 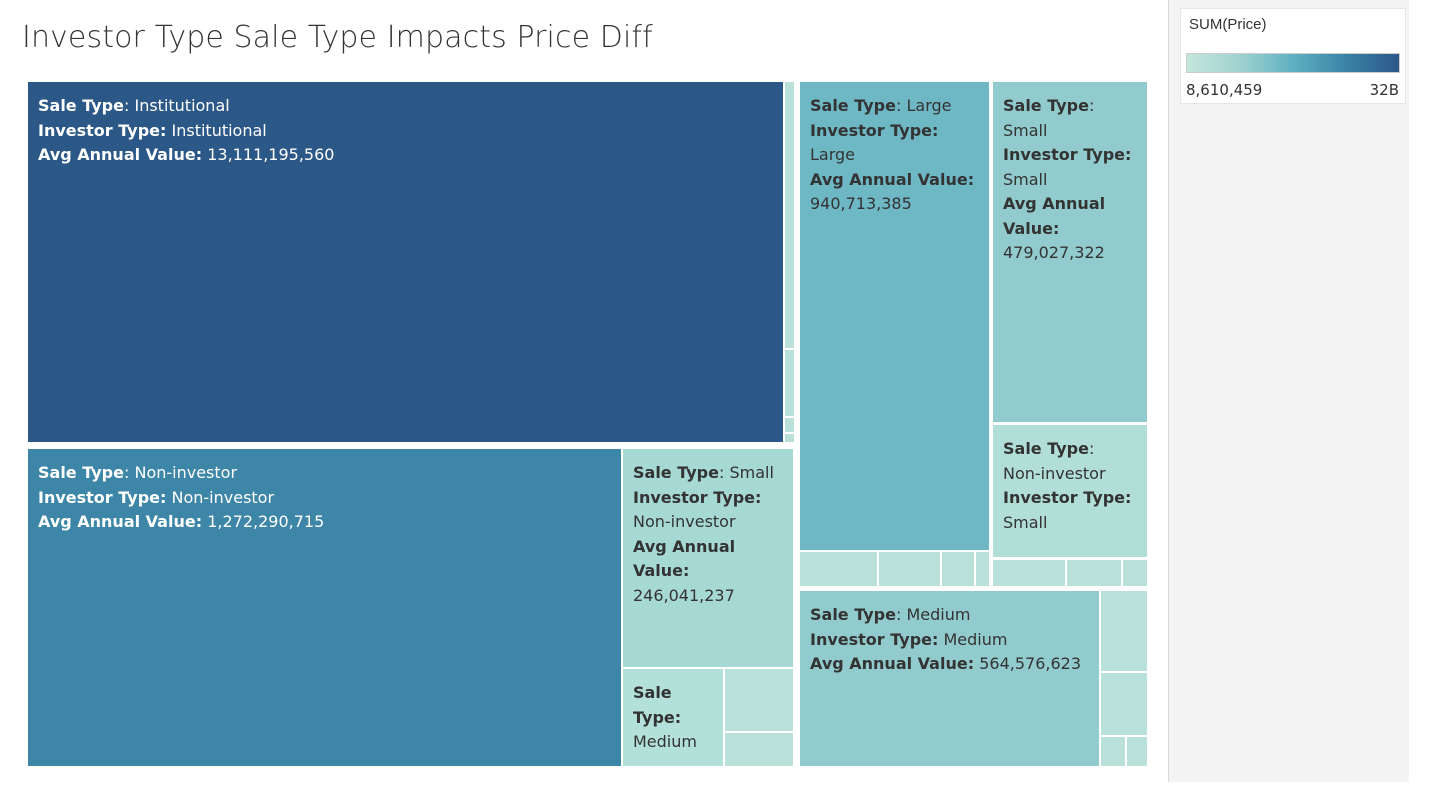 I want to click on avg-annual-value: 246,041,237, so click(x=684, y=595).